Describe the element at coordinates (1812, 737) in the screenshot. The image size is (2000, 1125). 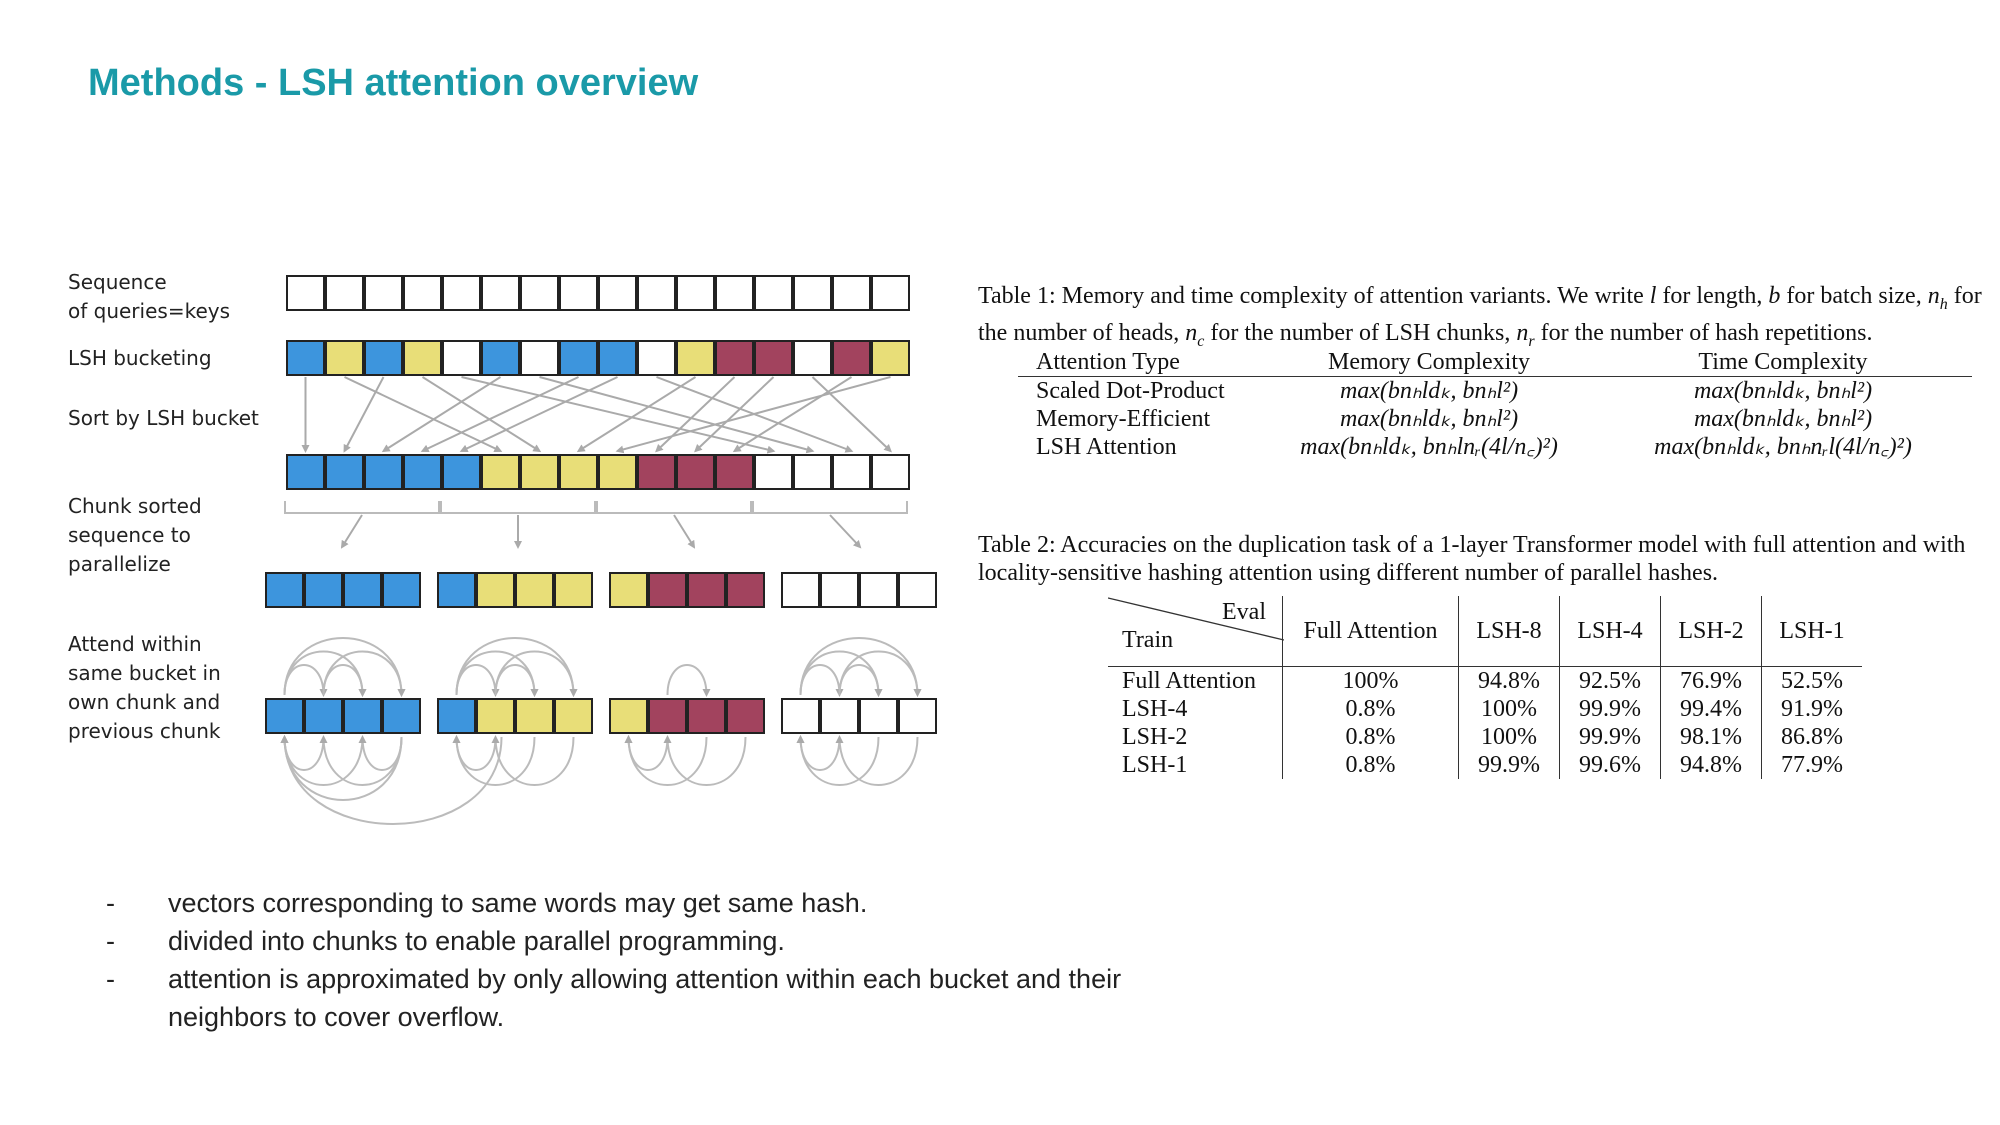
I see `table2-cell: 86.8%` at that location.